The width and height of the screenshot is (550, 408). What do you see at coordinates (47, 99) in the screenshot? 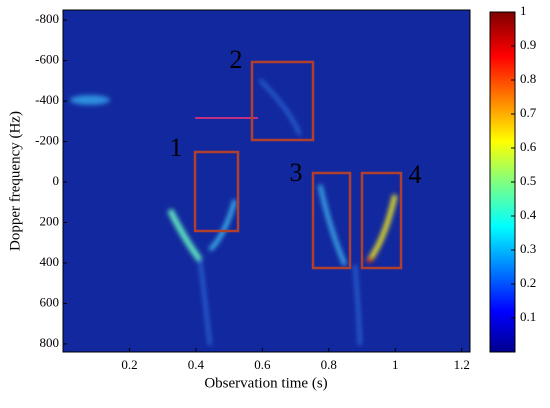
I see `y-tick-label: -400` at bounding box center [47, 99].